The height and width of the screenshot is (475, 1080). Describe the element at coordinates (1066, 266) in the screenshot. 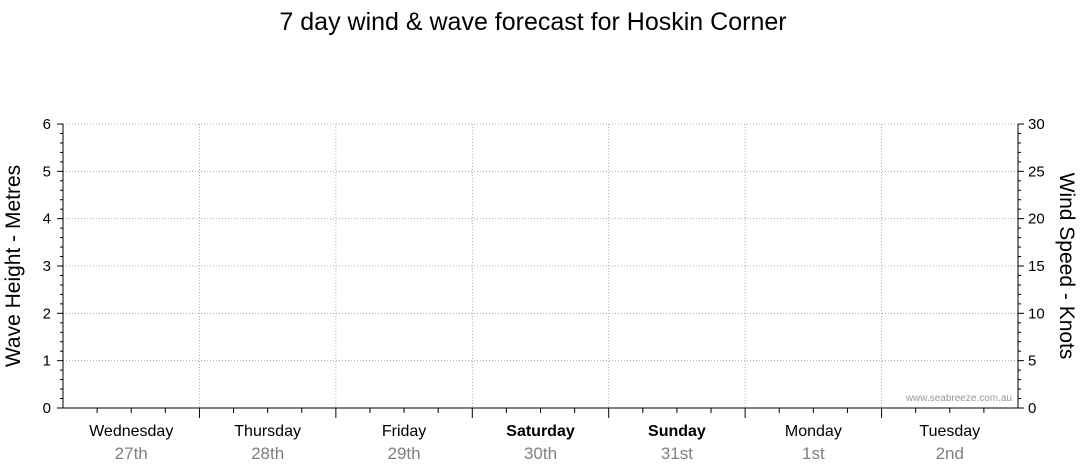

I see `right-axis-label: Wind Speed - Knots` at that location.